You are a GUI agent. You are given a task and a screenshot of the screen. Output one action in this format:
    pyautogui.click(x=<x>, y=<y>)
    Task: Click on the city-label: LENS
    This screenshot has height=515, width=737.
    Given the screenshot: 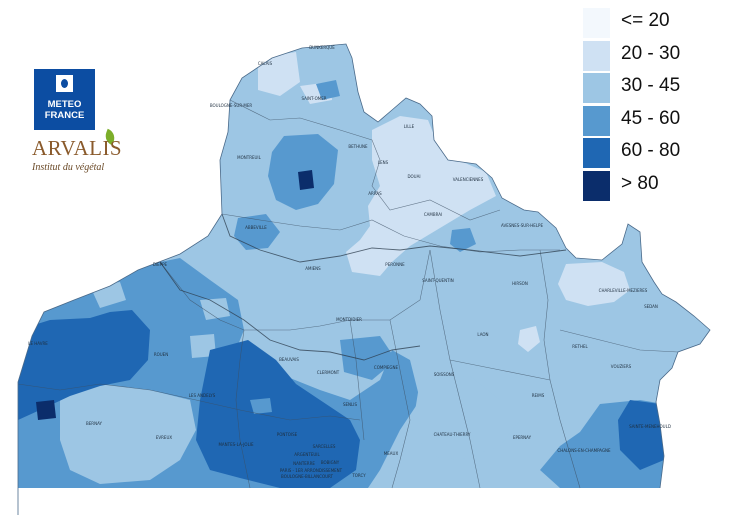 What is the action you would take?
    pyautogui.click(x=383, y=162)
    